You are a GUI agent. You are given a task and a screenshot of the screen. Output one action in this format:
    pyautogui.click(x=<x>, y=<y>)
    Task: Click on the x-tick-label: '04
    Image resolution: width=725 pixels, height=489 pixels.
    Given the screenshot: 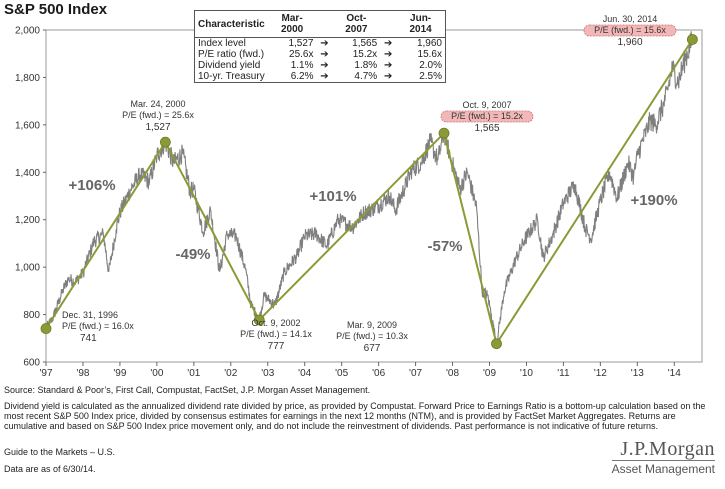 What is the action you would take?
    pyautogui.click(x=304, y=373)
    